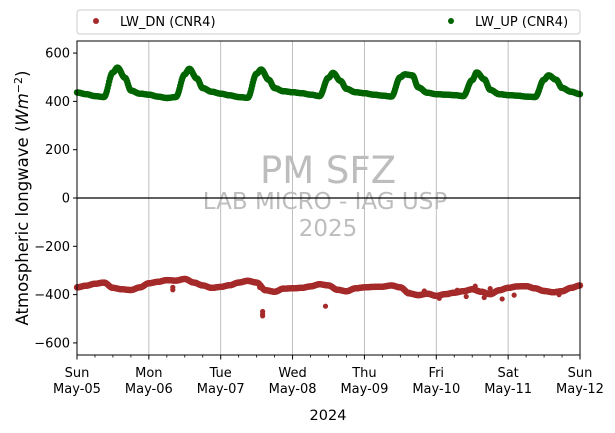 The height and width of the screenshot is (433, 615). Describe the element at coordinates (292, 373) in the screenshot. I see `x-tick-label-day: Wed` at that location.